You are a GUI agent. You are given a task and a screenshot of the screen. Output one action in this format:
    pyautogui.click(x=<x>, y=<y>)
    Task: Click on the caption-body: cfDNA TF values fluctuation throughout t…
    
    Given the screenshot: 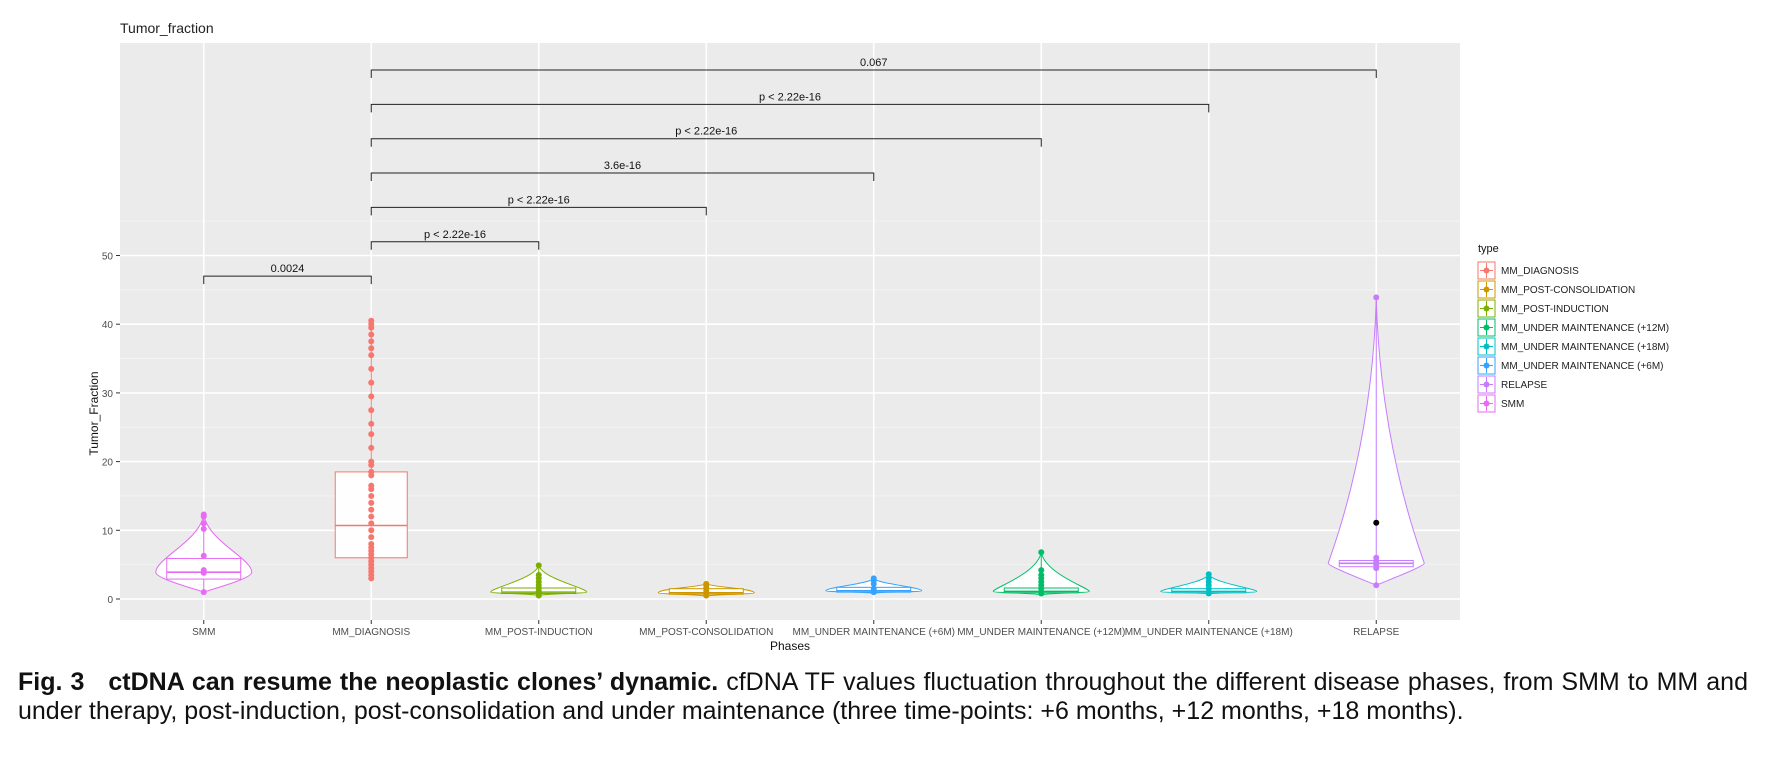 What is the action you would take?
    pyautogui.click(x=883, y=696)
    